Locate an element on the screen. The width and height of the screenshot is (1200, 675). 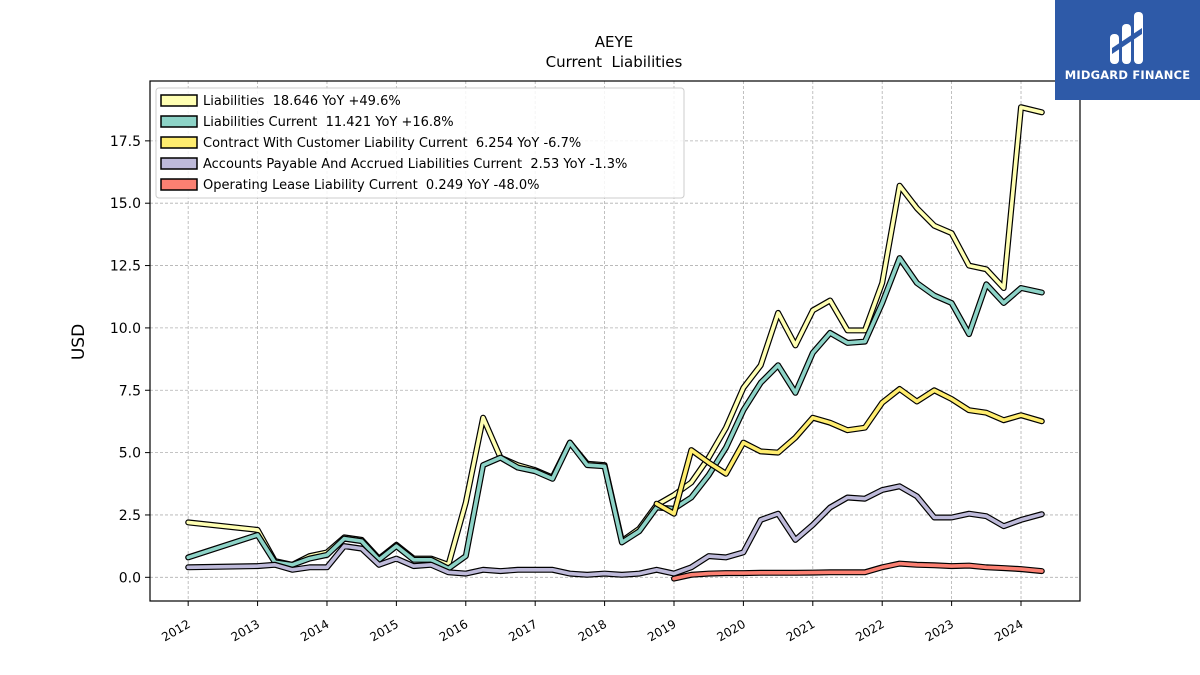
x-tick-label: 2013 is located at coordinates (245, 630).